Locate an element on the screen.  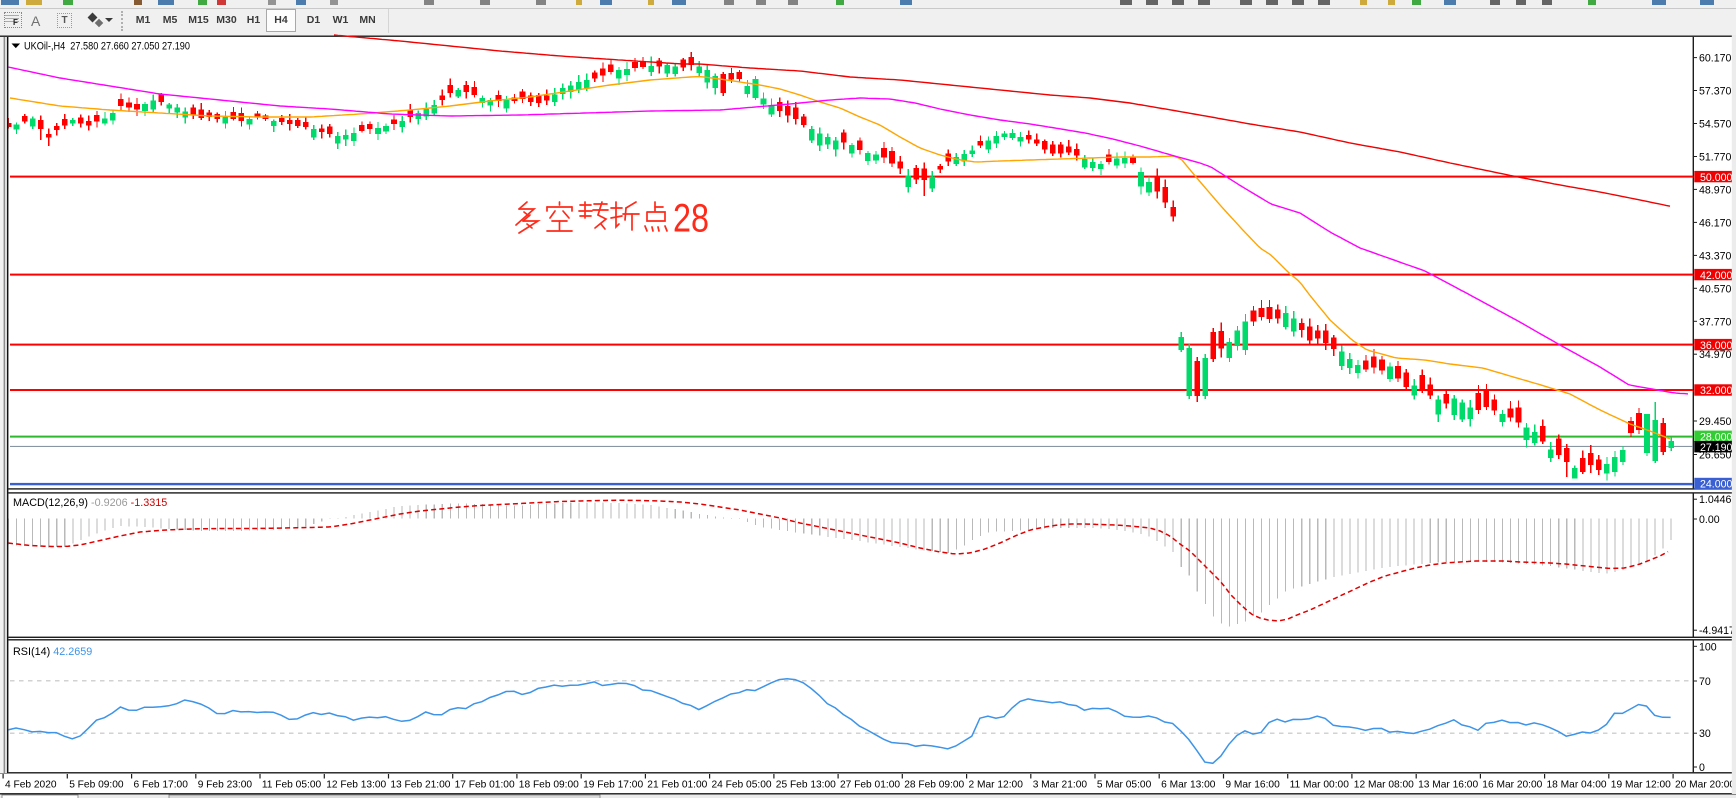
svg-text: 25 Feb 13:00 is located at coordinates (806, 785).